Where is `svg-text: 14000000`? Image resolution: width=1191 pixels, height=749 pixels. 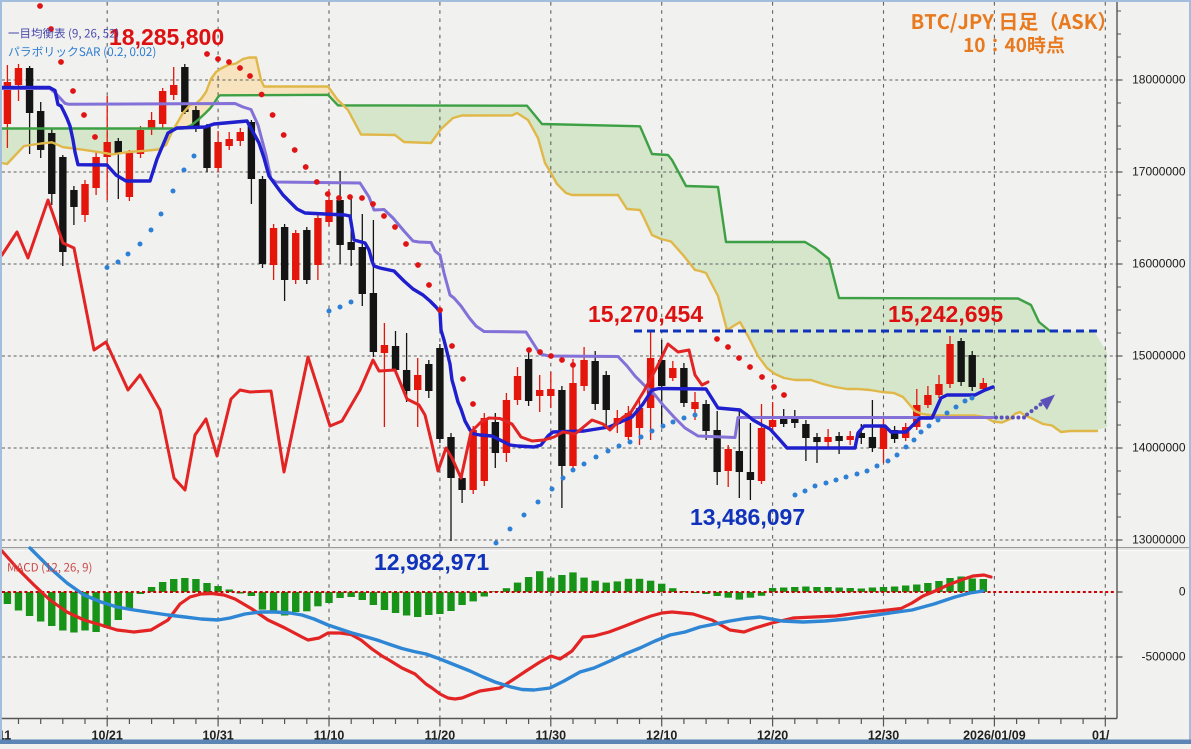 svg-text: 14000000 is located at coordinates (1159, 448).